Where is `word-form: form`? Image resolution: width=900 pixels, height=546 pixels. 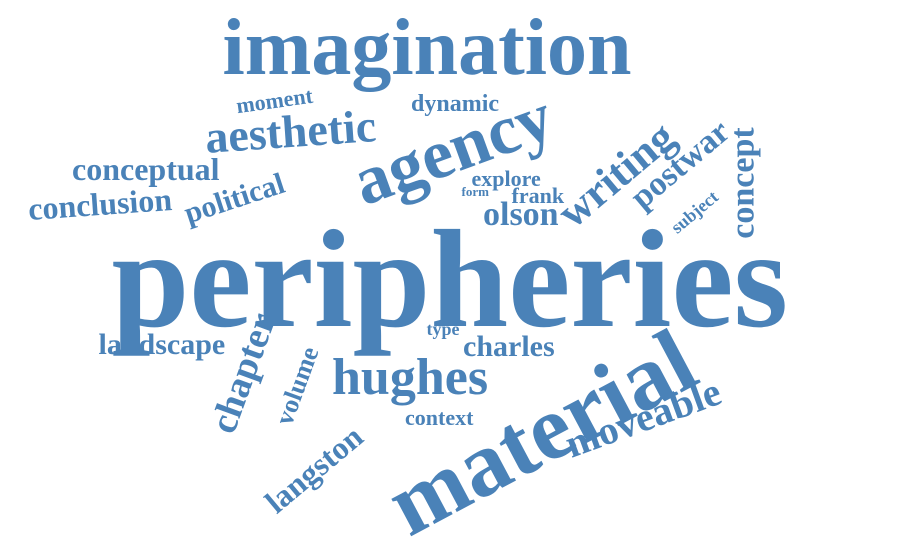
word-form: form is located at coordinates (475, 191).